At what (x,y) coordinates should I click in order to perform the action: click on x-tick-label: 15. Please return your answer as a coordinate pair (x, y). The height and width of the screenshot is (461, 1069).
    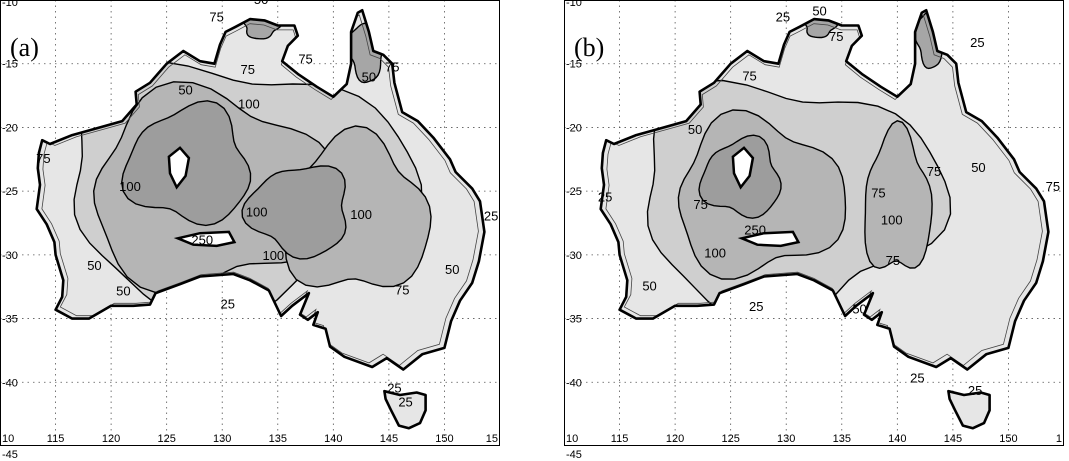
    Looking at the image, I should click on (492, 439).